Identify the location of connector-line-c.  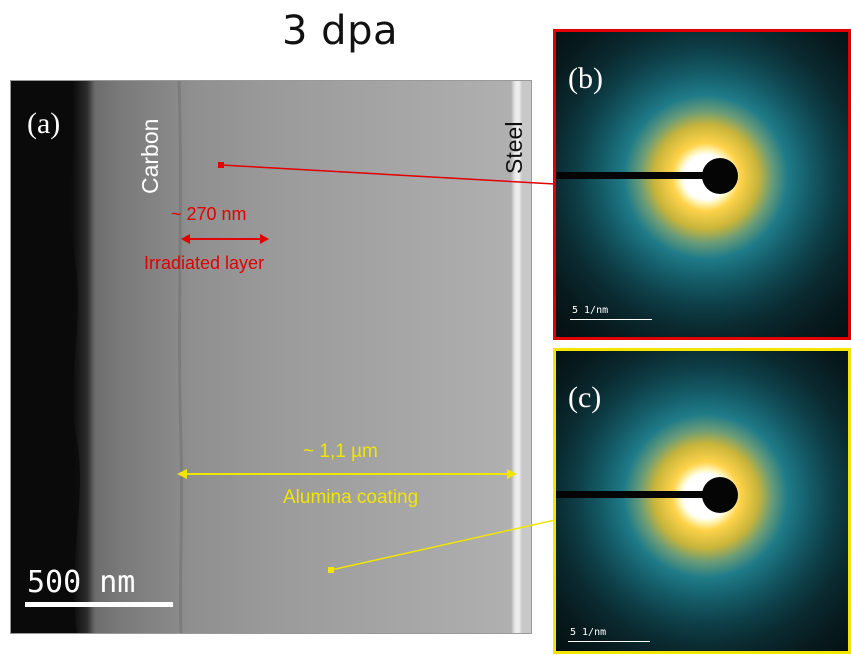
(443, 545).